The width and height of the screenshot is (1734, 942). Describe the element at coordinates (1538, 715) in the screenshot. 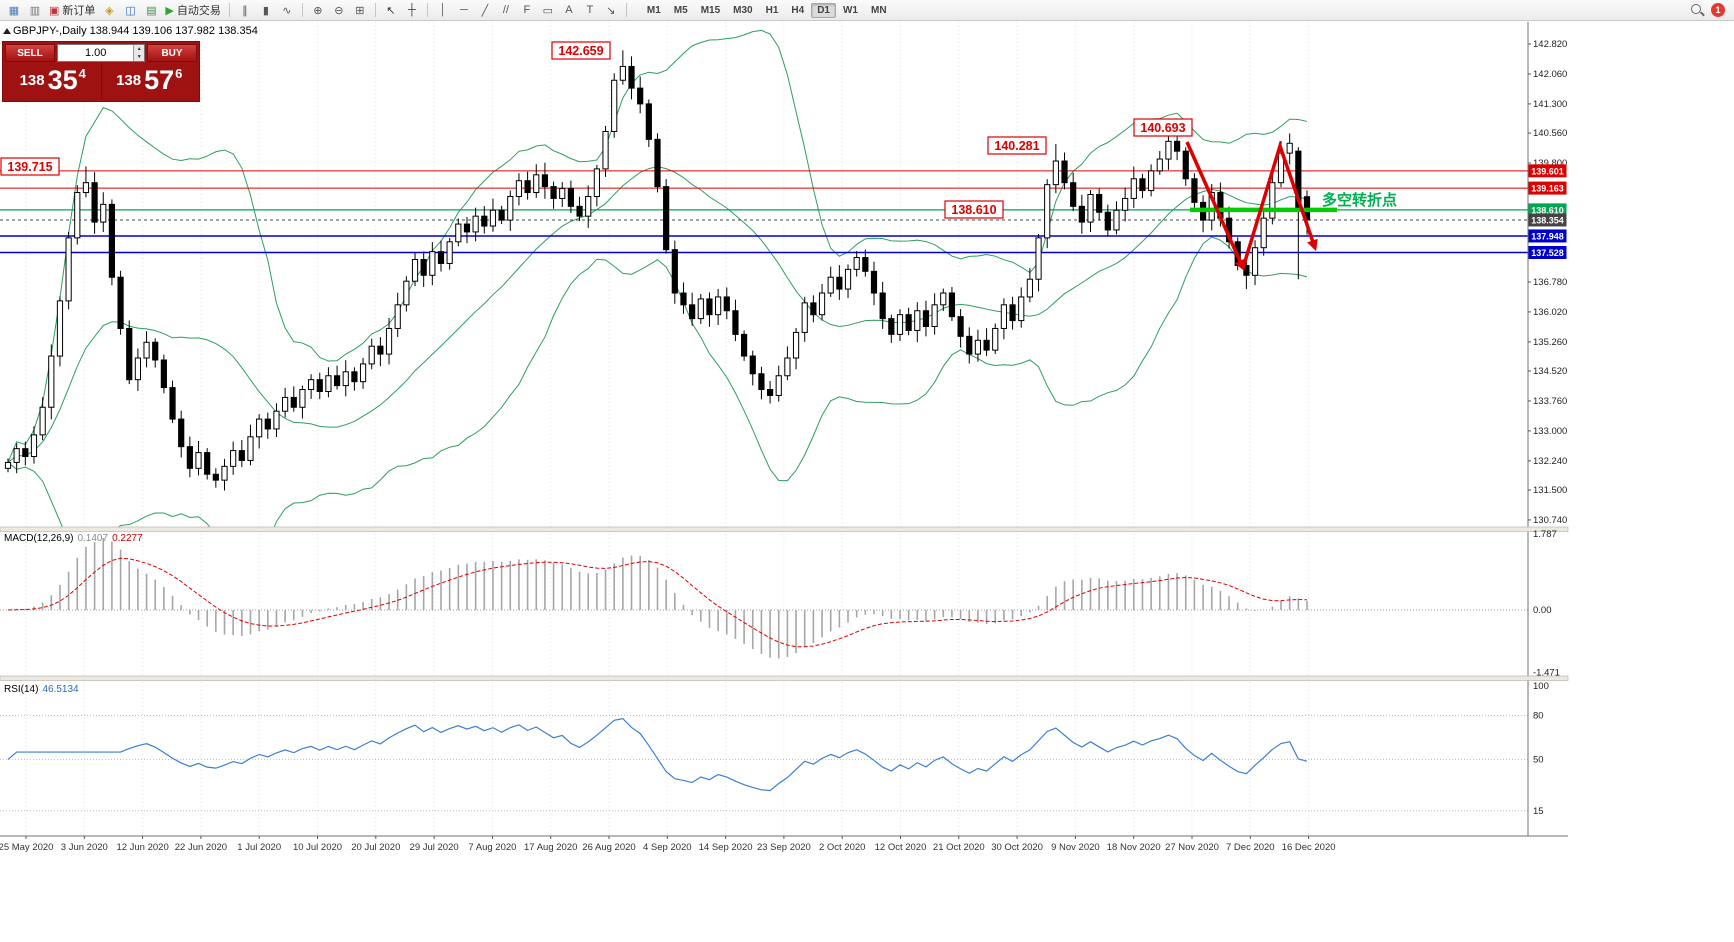

I see `svg-text: 80` at that location.